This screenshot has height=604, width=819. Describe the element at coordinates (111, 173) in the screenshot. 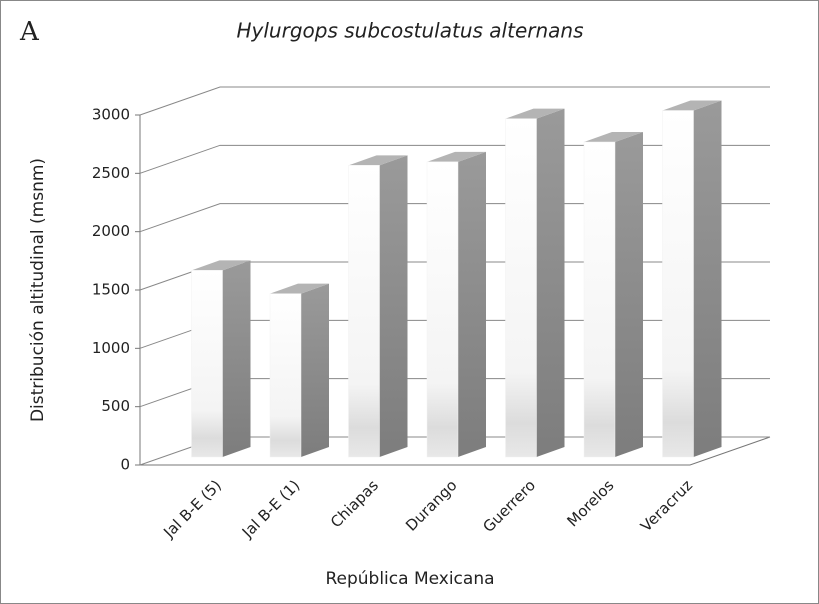

I see `y-tick-label: 2500` at that location.